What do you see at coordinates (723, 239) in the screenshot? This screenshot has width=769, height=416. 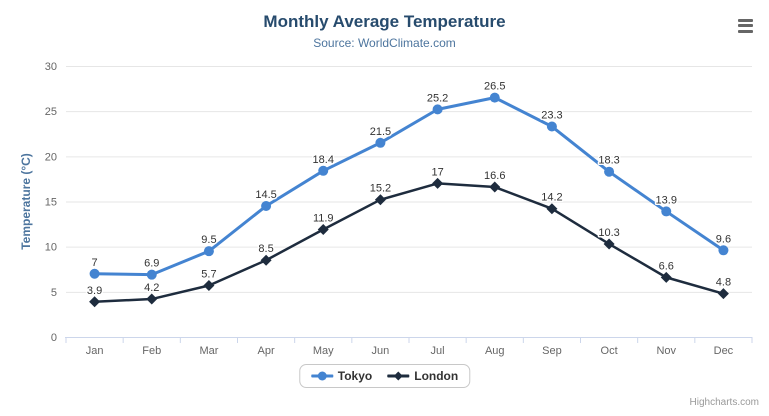 I see `data-label: 9.6` at bounding box center [723, 239].